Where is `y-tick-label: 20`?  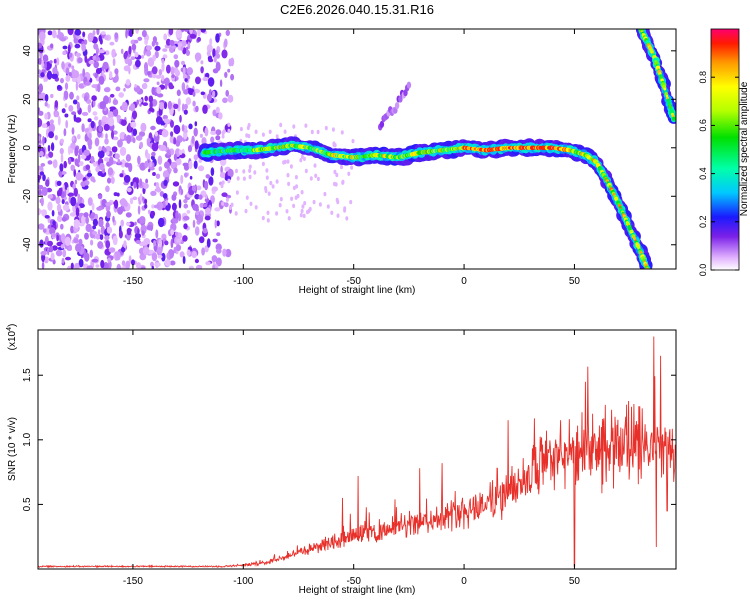 y-tick-label: 20 is located at coordinates (27, 99).